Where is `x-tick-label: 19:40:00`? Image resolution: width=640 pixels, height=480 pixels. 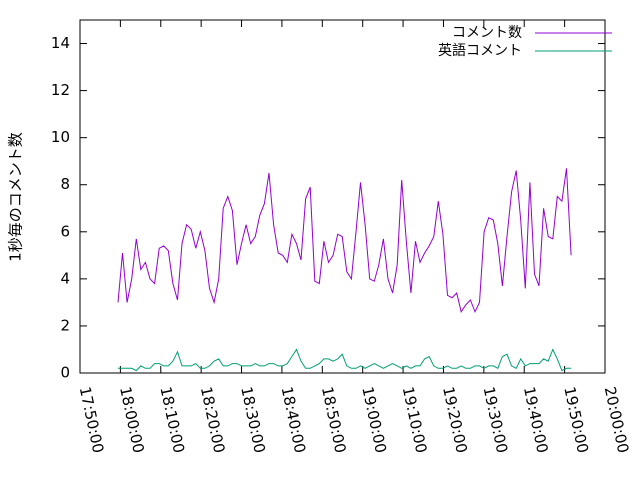 x-tick-label: 19:40:00 is located at coordinates (536, 420).